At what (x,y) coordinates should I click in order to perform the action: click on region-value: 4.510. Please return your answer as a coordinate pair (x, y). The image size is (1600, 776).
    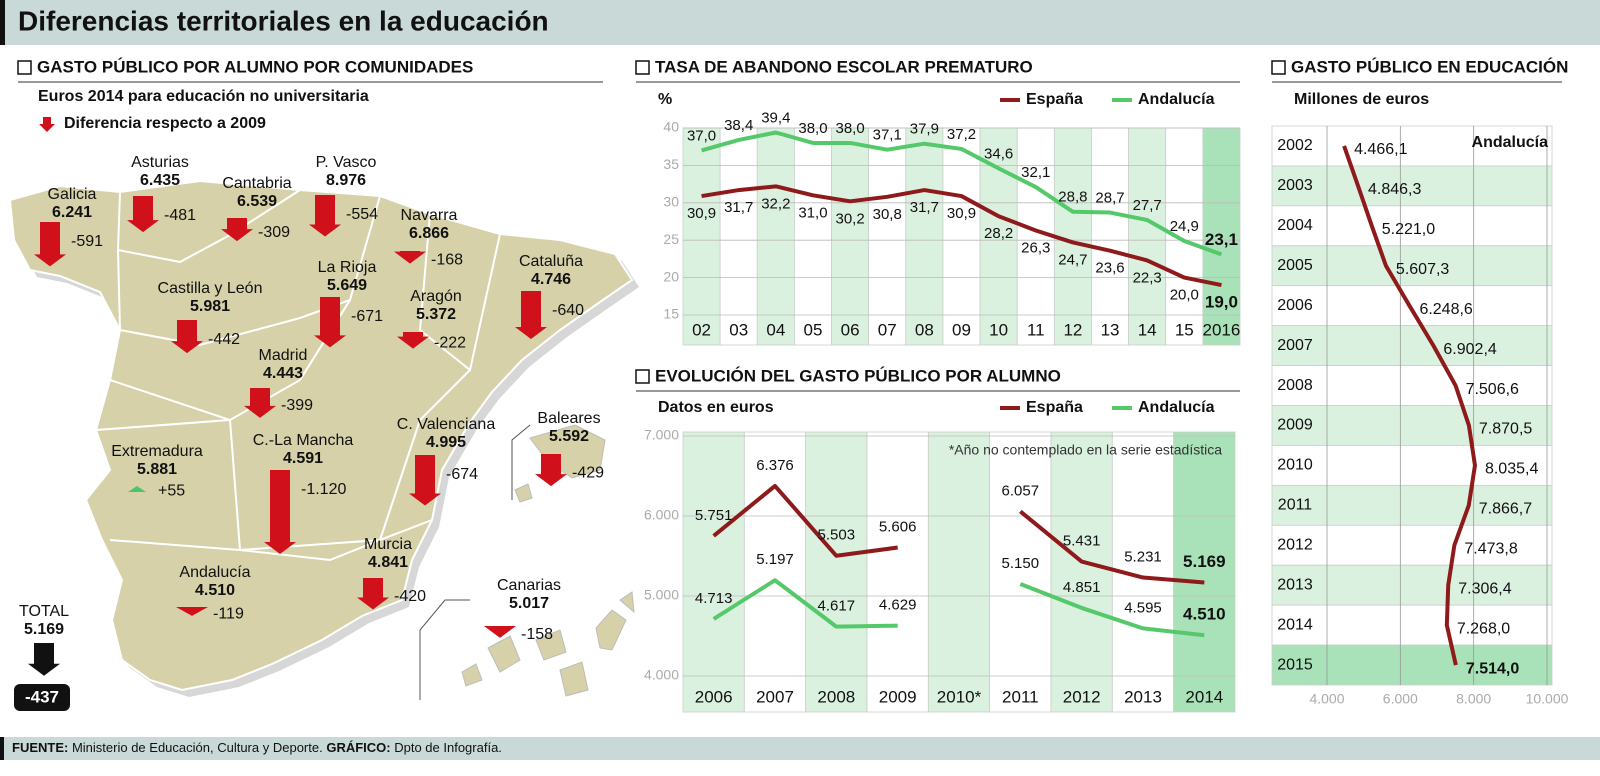
    Looking at the image, I should click on (215, 590).